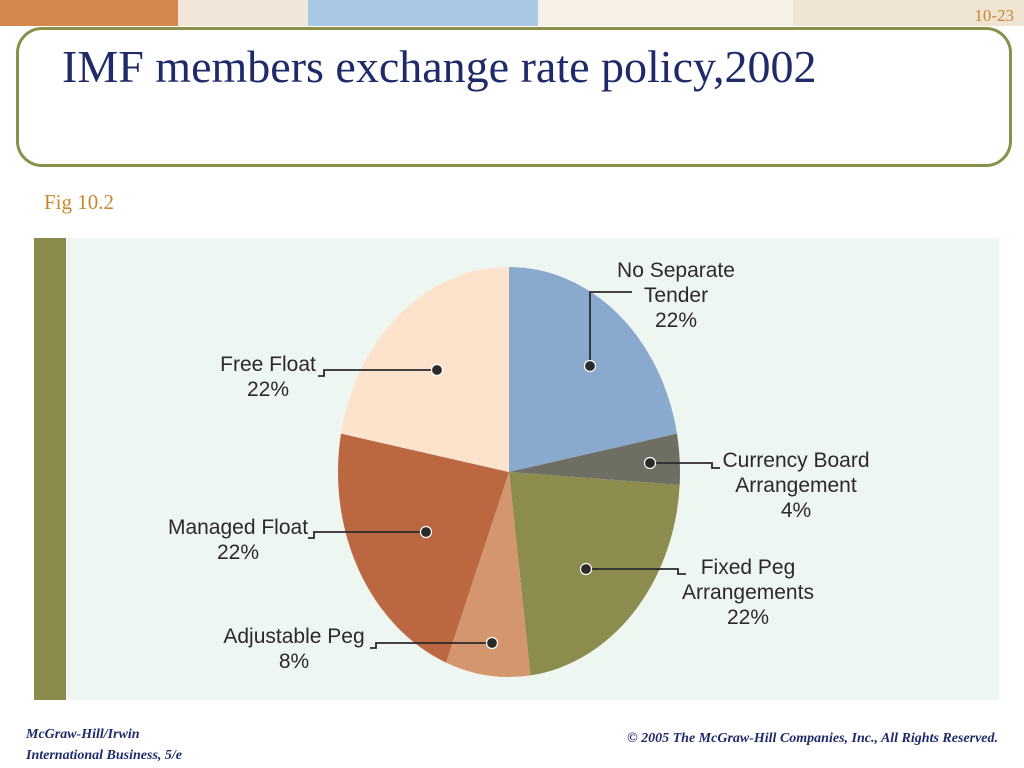  I want to click on leader-dot-free-float, so click(437, 370).